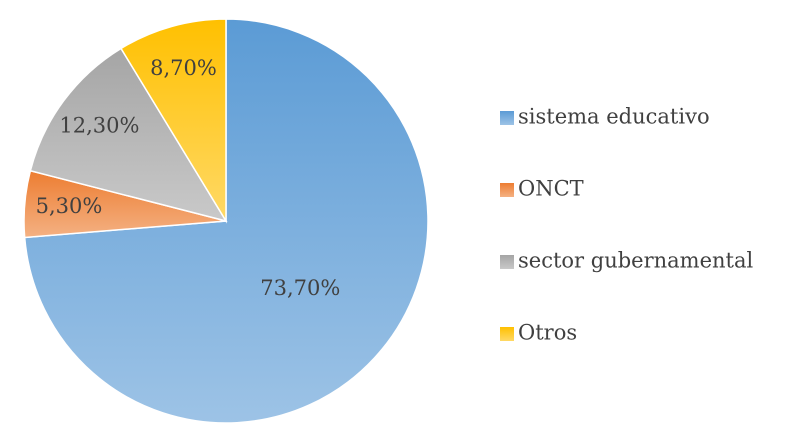 This screenshot has width=811, height=436. Describe the element at coordinates (183, 68) in the screenshot. I see `data-label: 8,70%` at that location.